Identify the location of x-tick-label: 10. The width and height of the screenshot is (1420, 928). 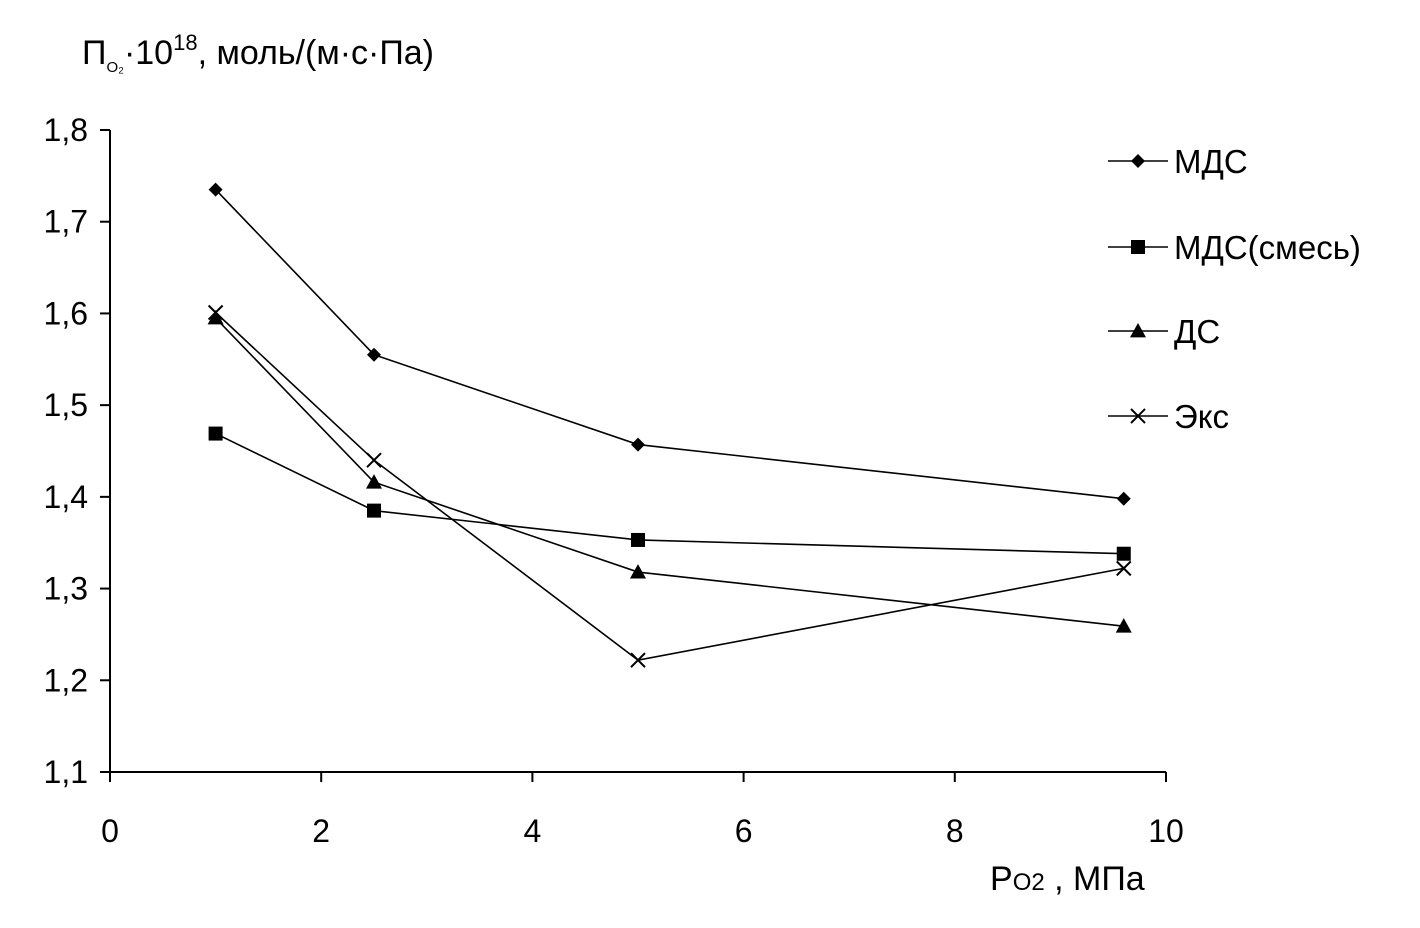
(1166, 831).